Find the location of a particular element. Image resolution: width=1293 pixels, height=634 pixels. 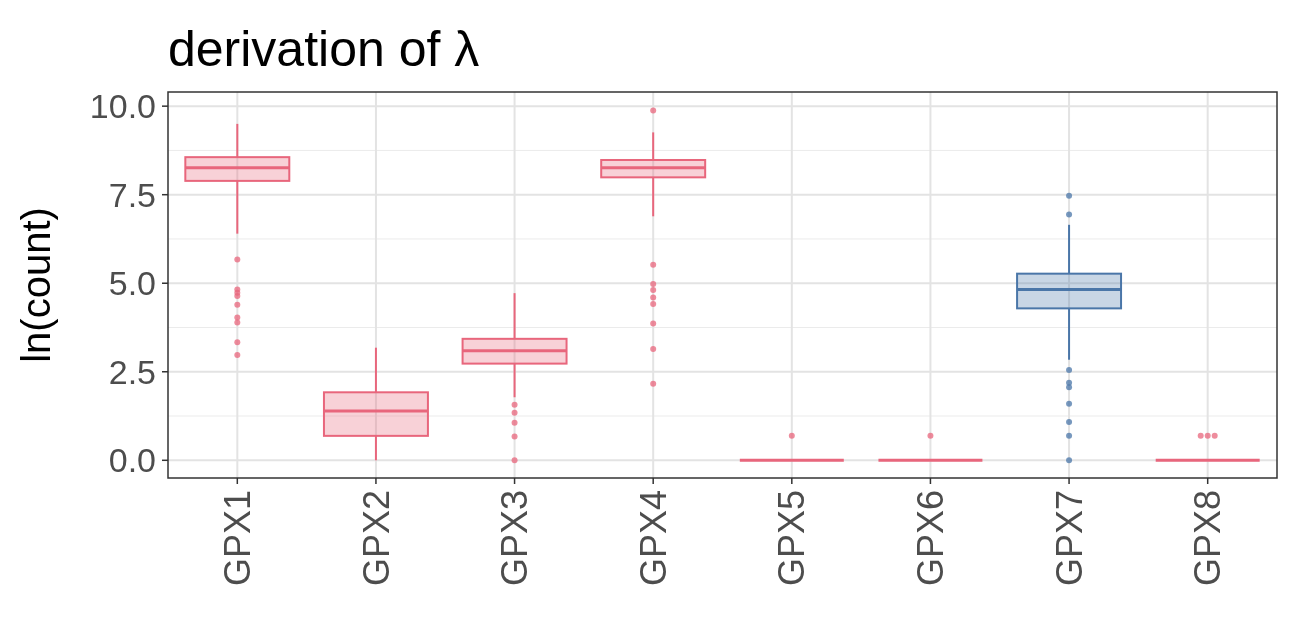

x-tick-label: GPX4 is located at coordinates (653, 538).